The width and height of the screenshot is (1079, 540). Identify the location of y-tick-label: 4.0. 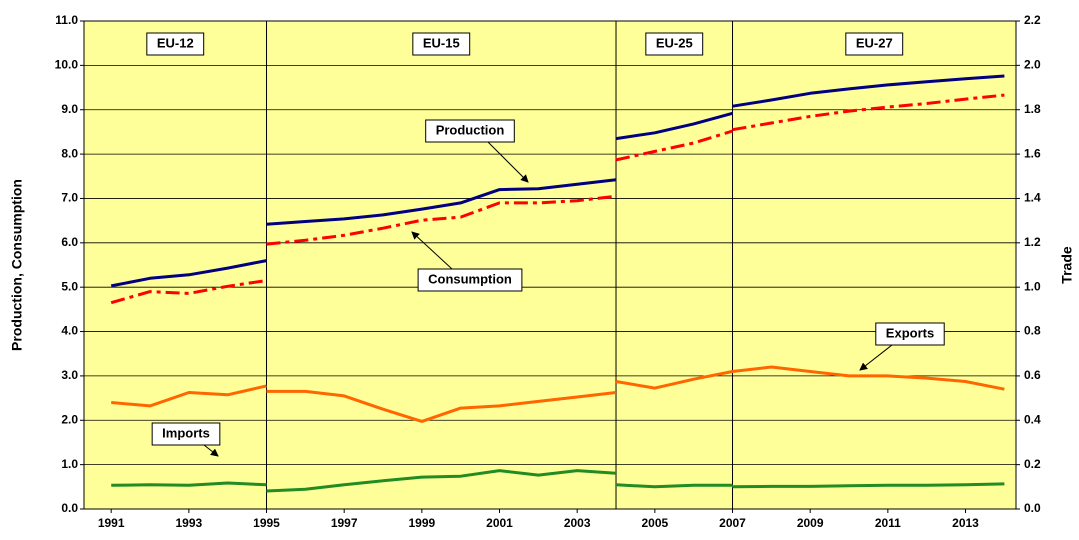
(69, 331).